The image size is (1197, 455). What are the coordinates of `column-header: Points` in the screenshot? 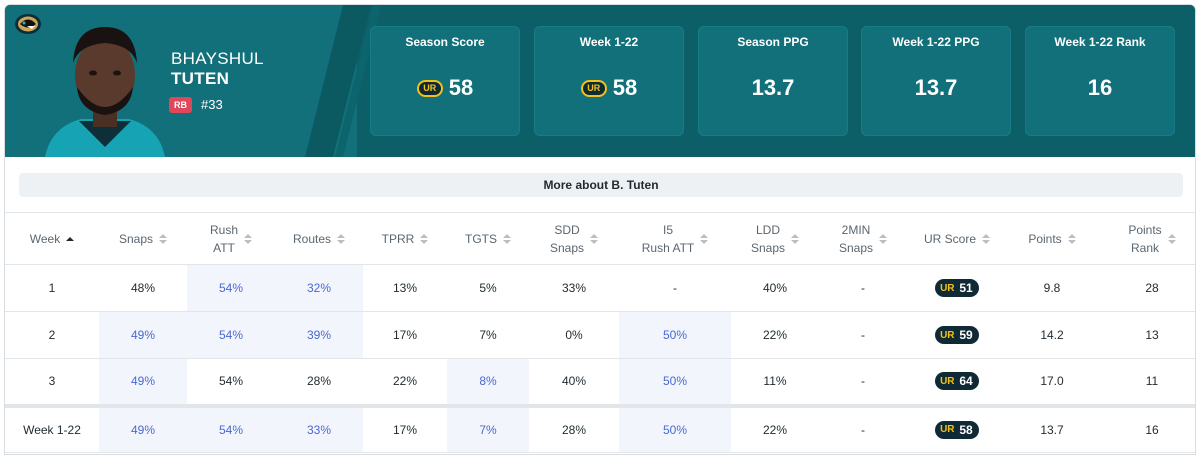 It's located at (1052, 238).